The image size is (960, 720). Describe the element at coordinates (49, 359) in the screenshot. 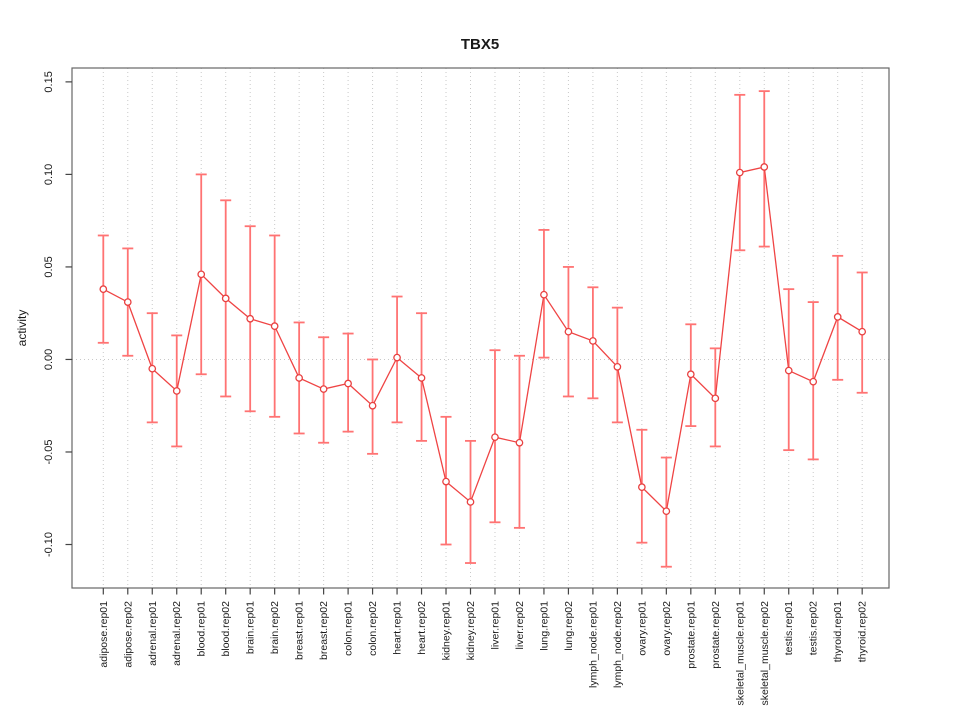

I see `y-tick-label: 0.00` at that location.